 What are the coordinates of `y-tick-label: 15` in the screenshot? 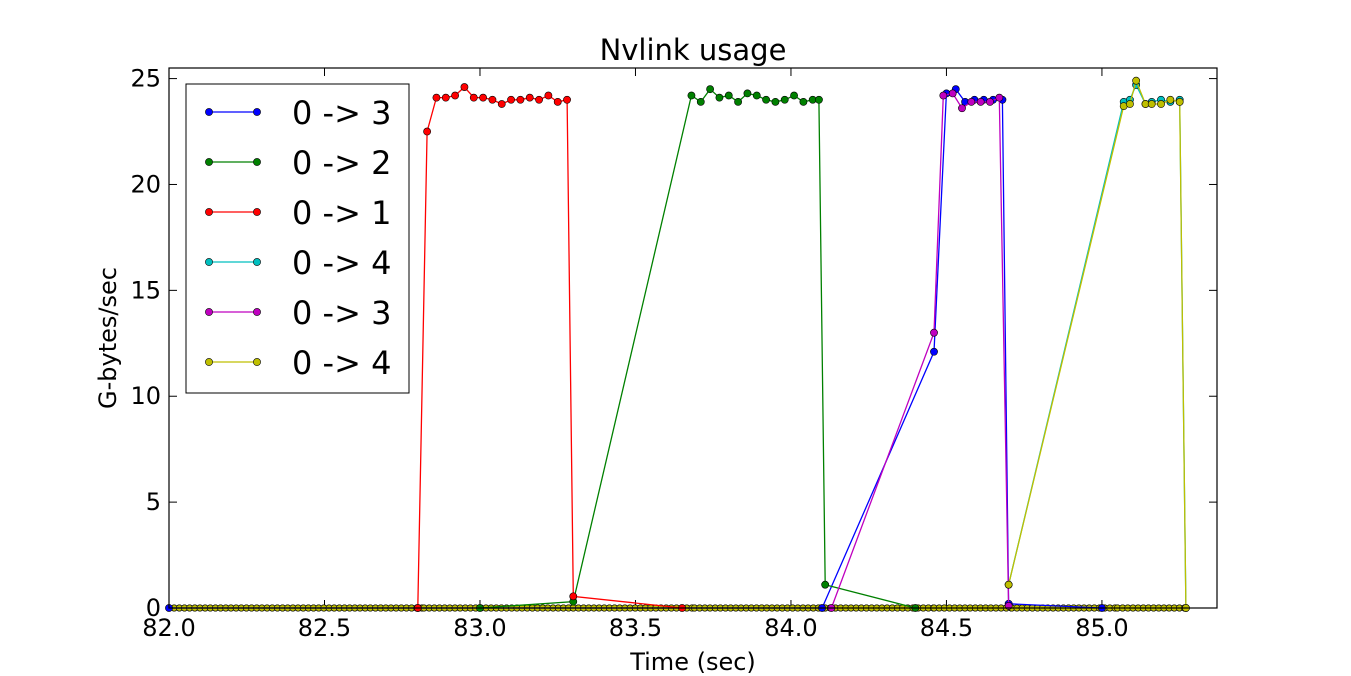 It's located at (145, 290).